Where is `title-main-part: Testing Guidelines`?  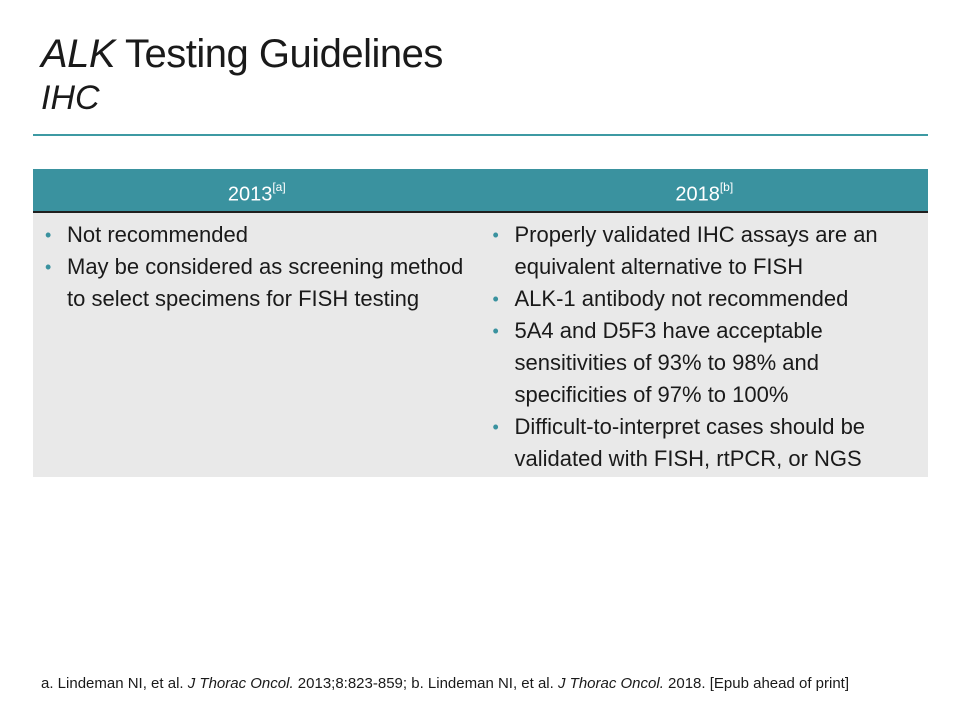
title-main-part: Testing Guidelines is located at coordinates (279, 54).